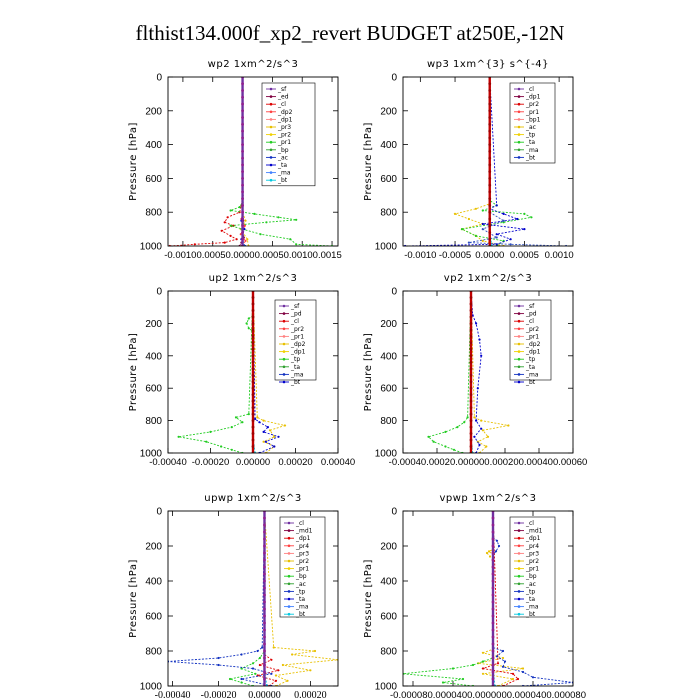 The image size is (700, 700). Describe the element at coordinates (465, 161) in the screenshot. I see `series-line-tp` at that location.